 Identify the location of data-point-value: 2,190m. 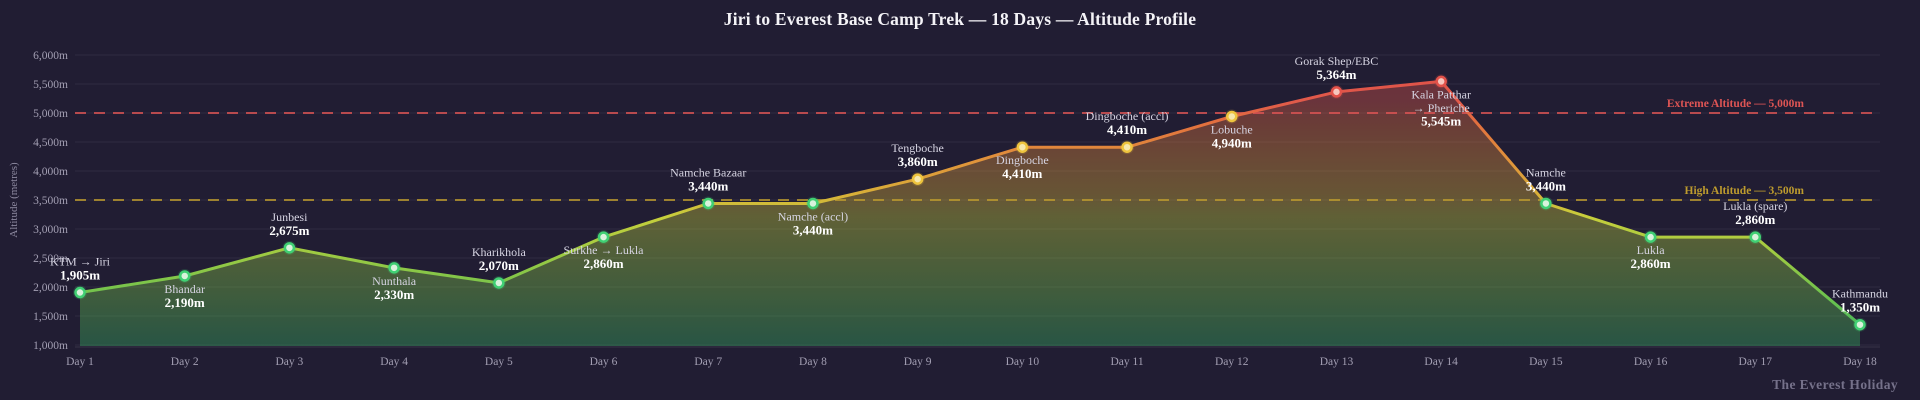
(185, 302).